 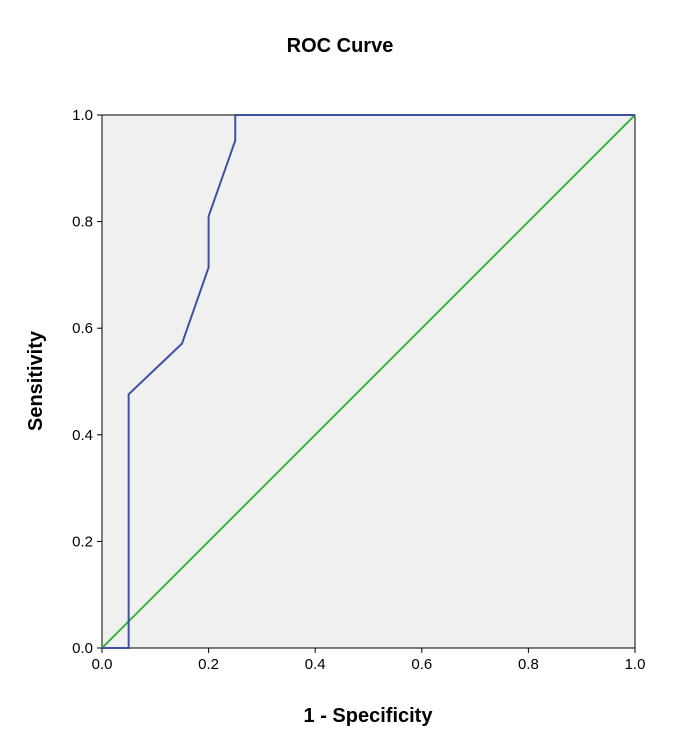 What do you see at coordinates (82, 115) in the screenshot?
I see `y-tick-label: 1.0` at bounding box center [82, 115].